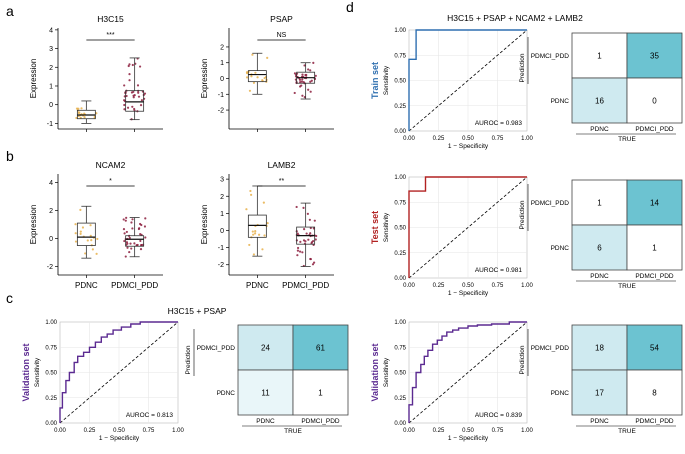 The width and height of the screenshot is (685, 454). What do you see at coordinates (522, 67) in the screenshot?
I see `prediction-axis-label: Prediction` at bounding box center [522, 67].